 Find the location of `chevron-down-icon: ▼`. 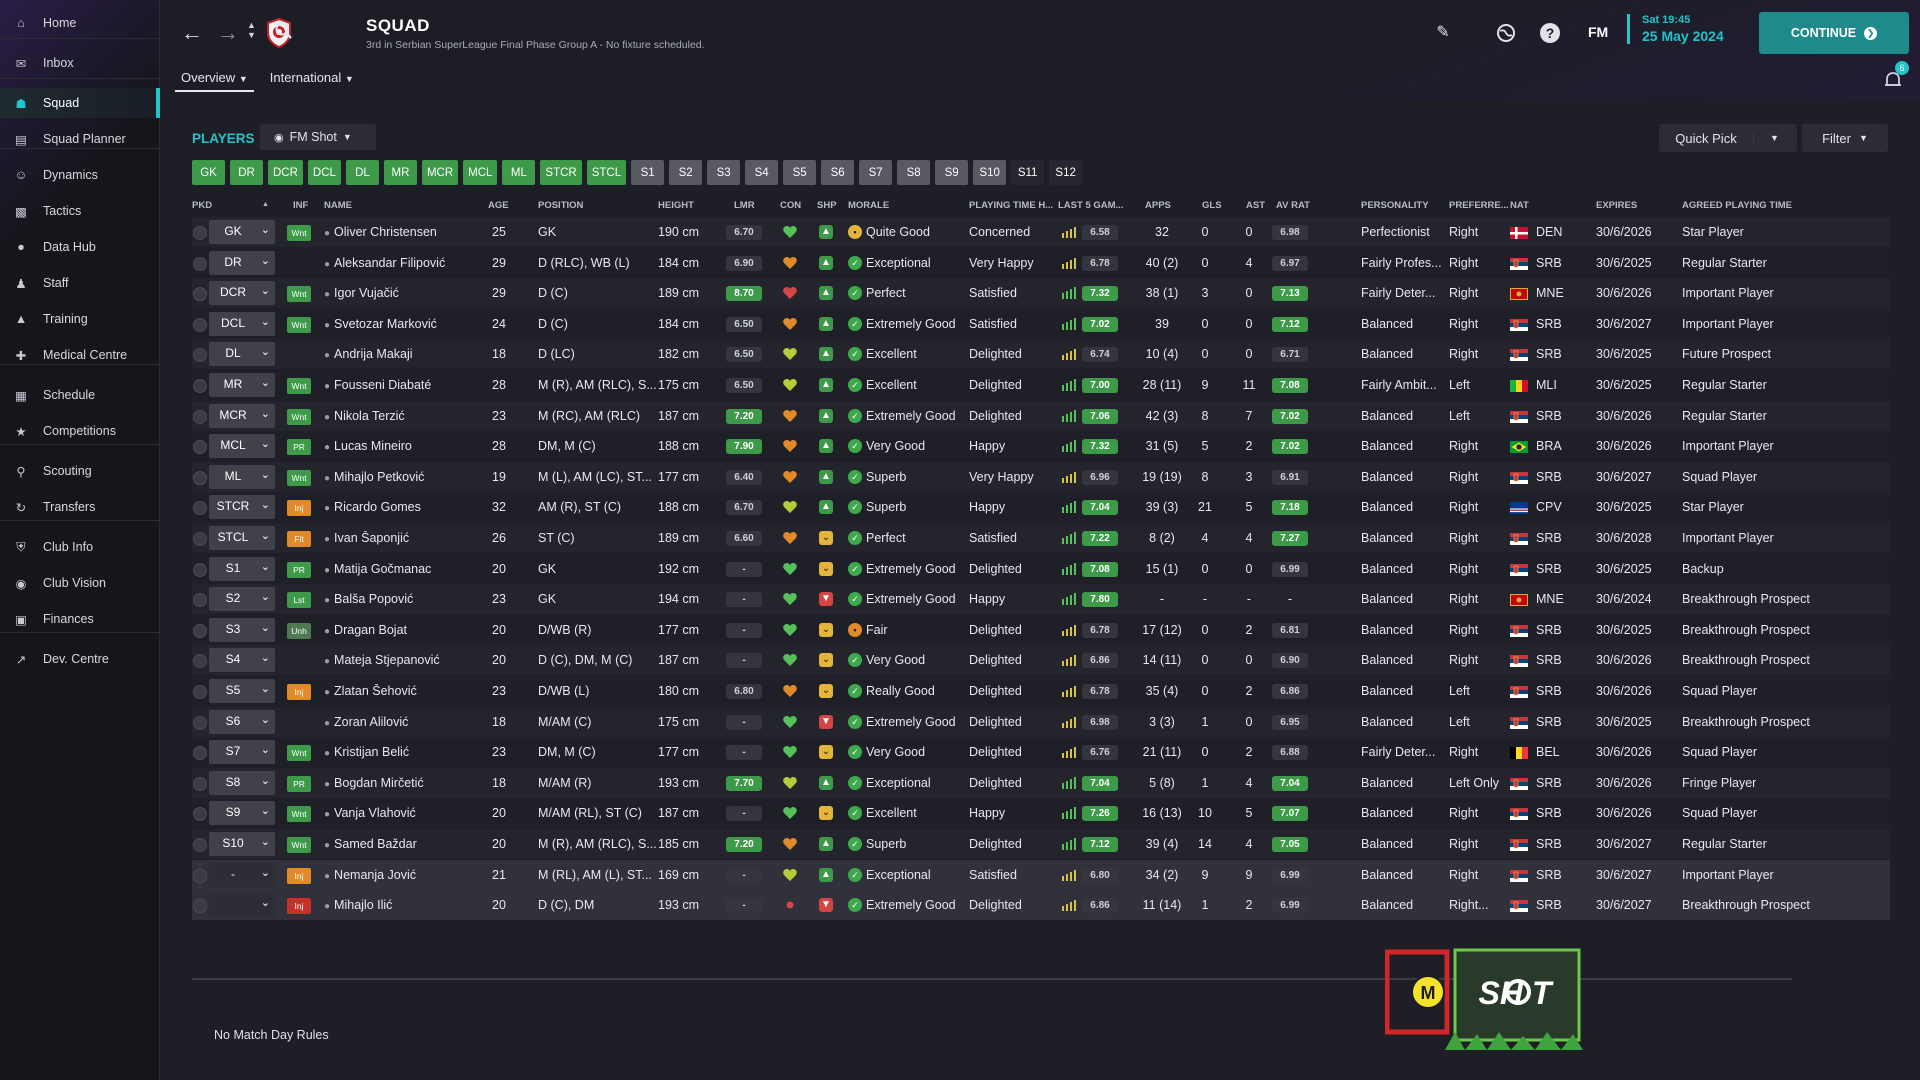

chevron-down-icon: ▼ is located at coordinates (1774, 138).